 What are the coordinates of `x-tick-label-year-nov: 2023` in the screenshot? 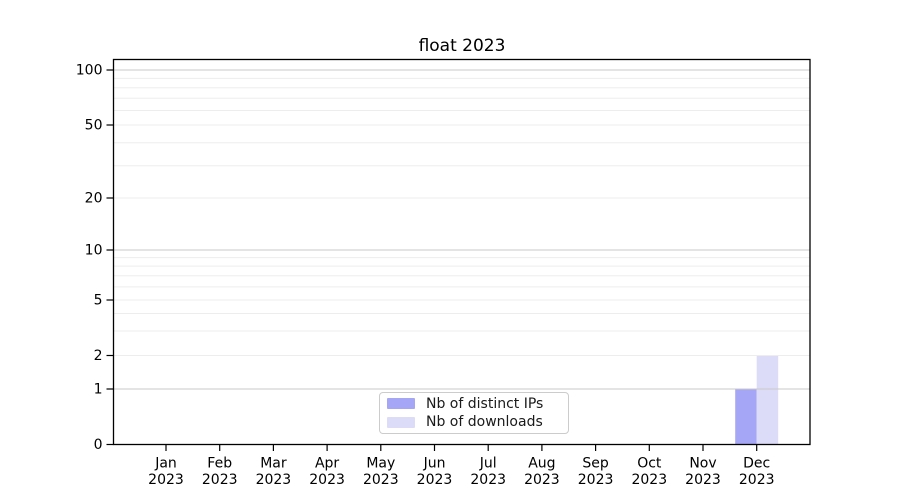 It's located at (703, 480).